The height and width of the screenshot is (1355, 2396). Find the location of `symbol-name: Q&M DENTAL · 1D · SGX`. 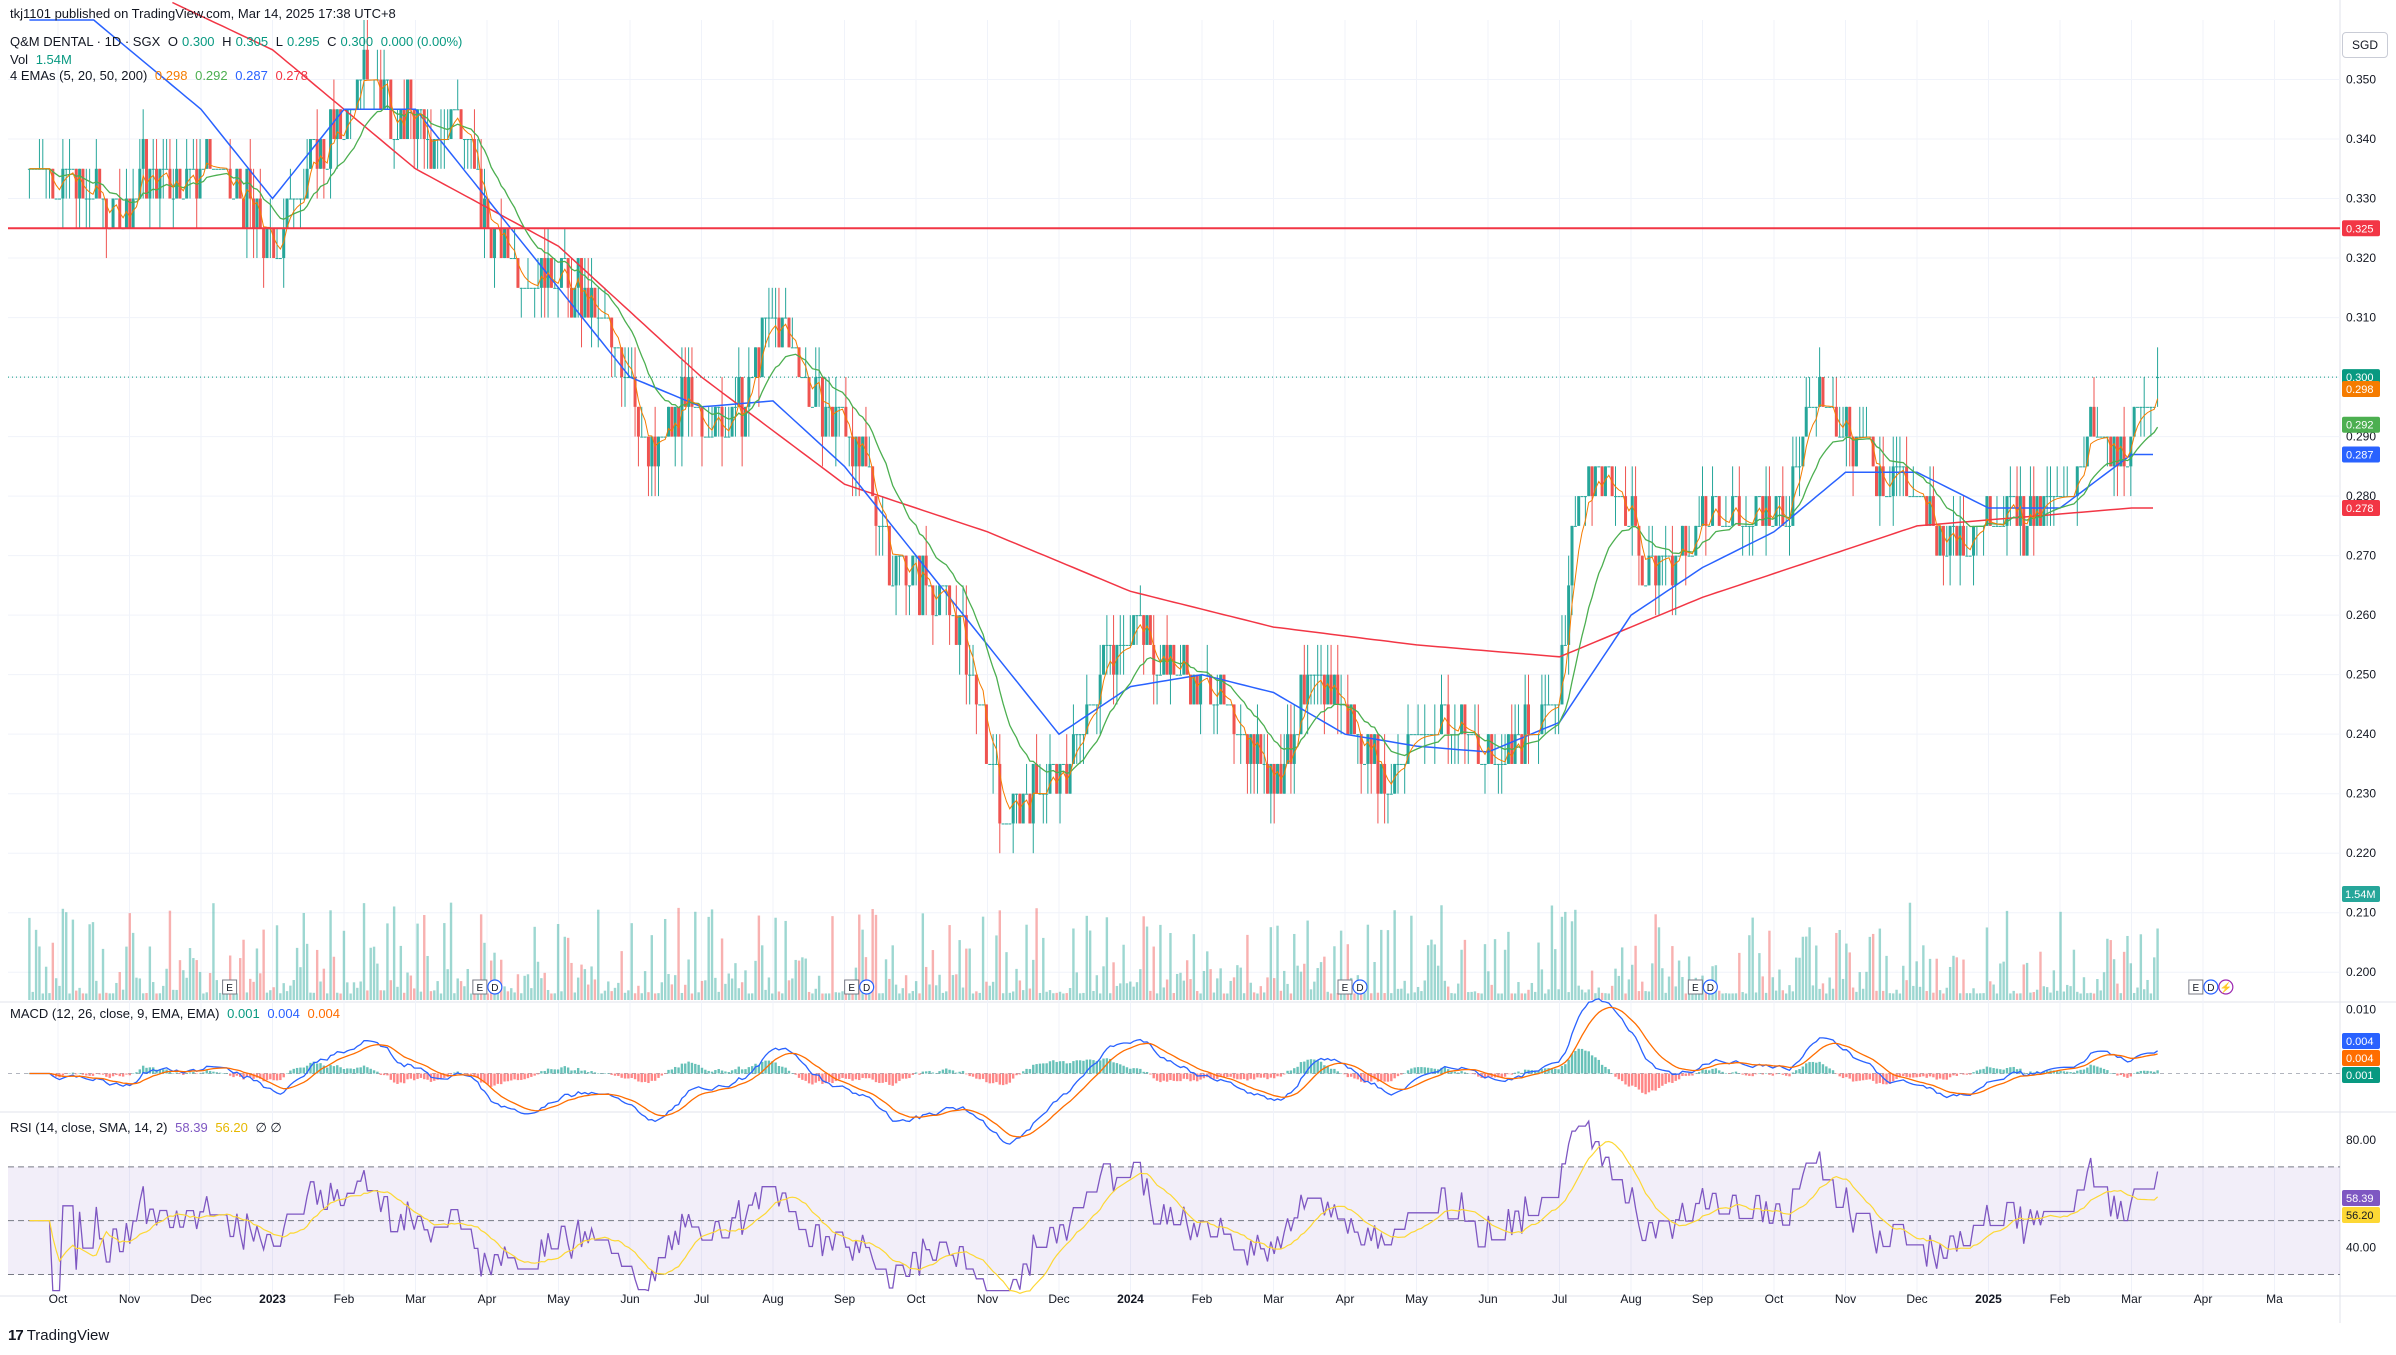

symbol-name: Q&M DENTAL · 1D · SGX is located at coordinates (85, 41).